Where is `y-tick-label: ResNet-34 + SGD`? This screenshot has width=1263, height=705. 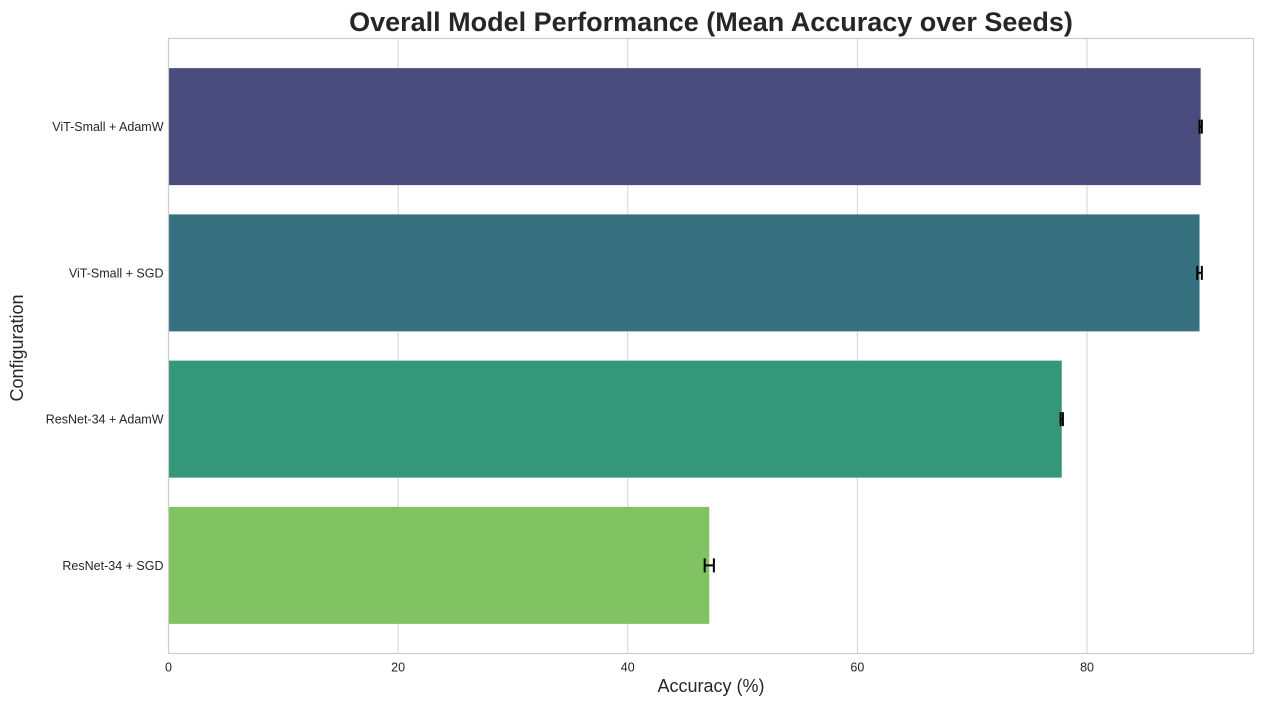 y-tick-label: ResNet-34 + SGD is located at coordinates (112, 566).